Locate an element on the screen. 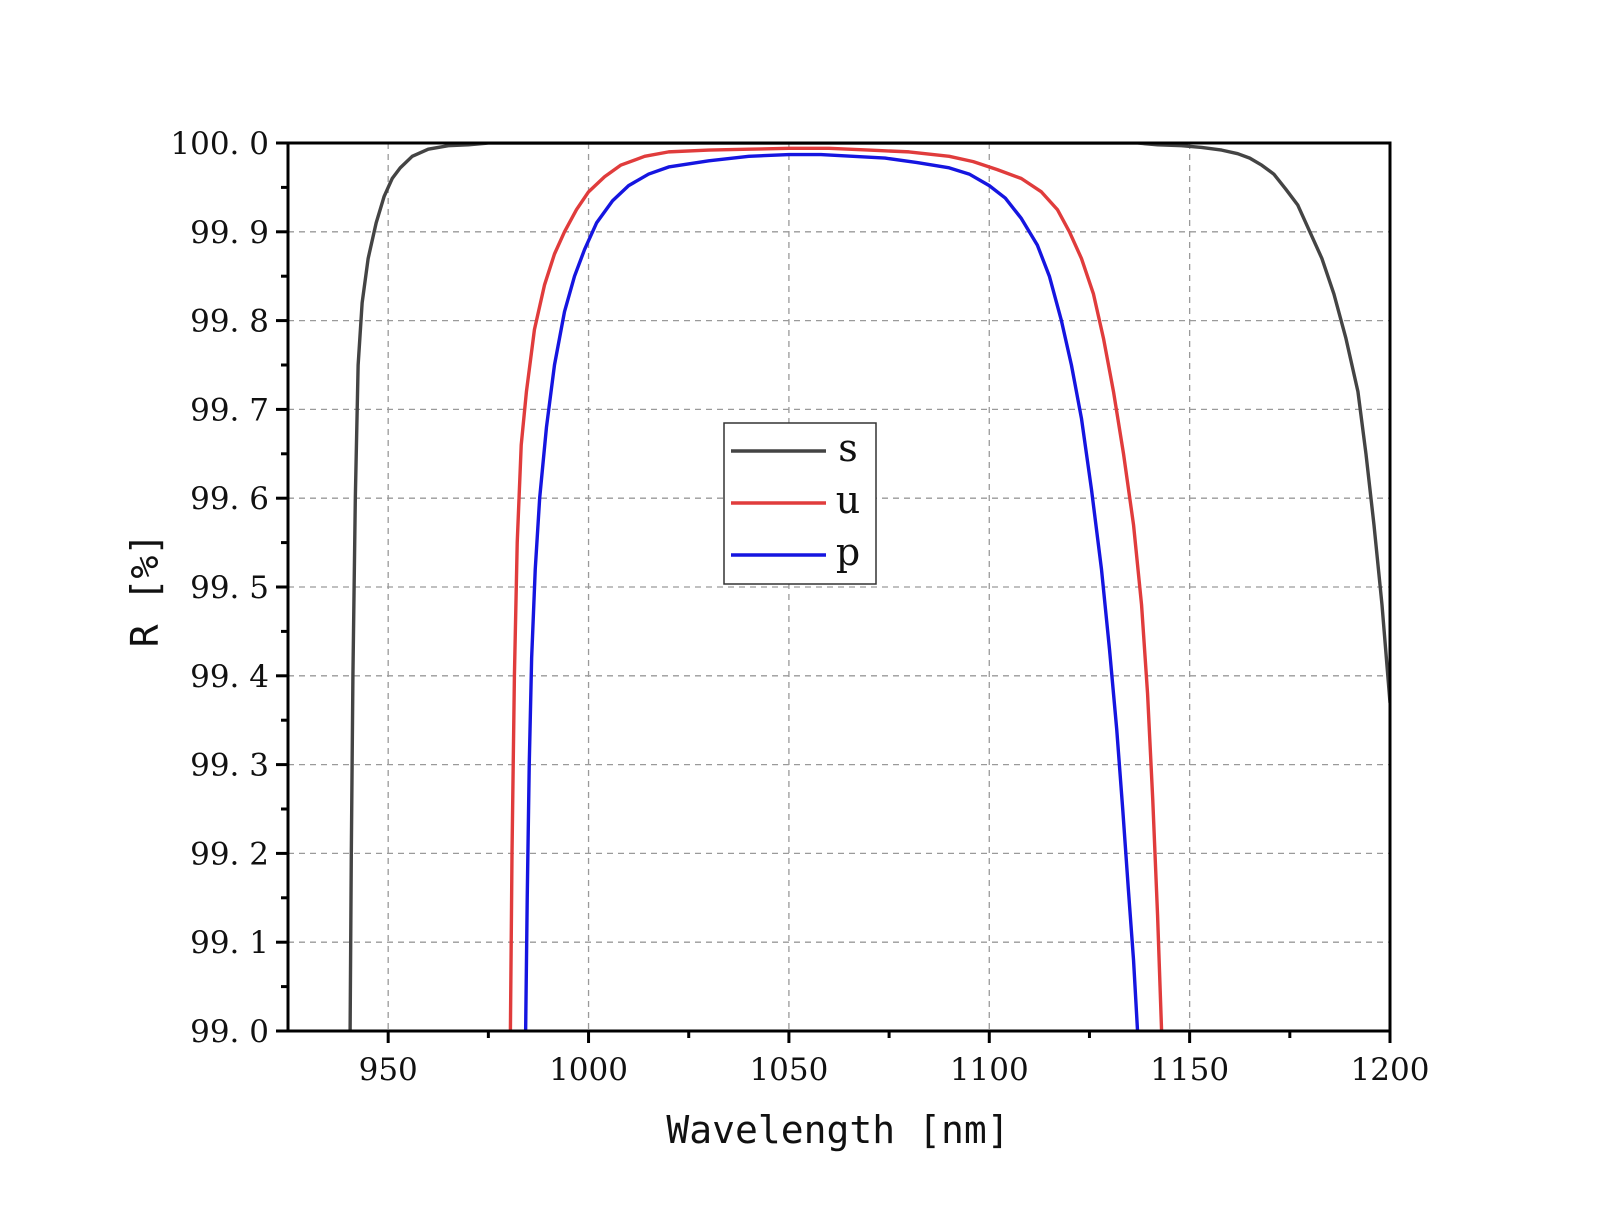 The width and height of the screenshot is (1608, 1231). x-axis-title: Wavelength [nm] is located at coordinates (837, 1130).